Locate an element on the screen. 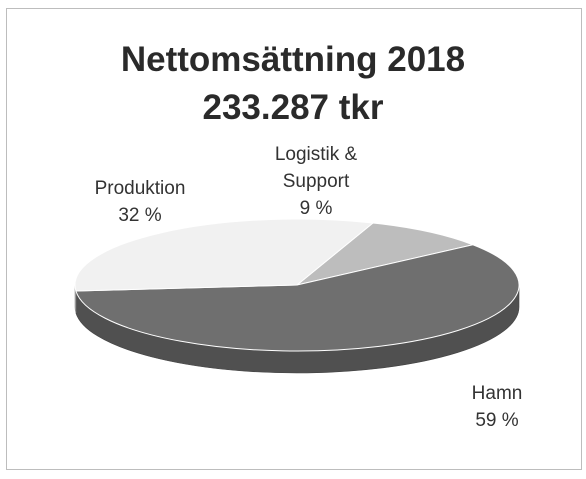 This screenshot has height=479, width=586. slice-name-label: Produktion is located at coordinates (140, 188).